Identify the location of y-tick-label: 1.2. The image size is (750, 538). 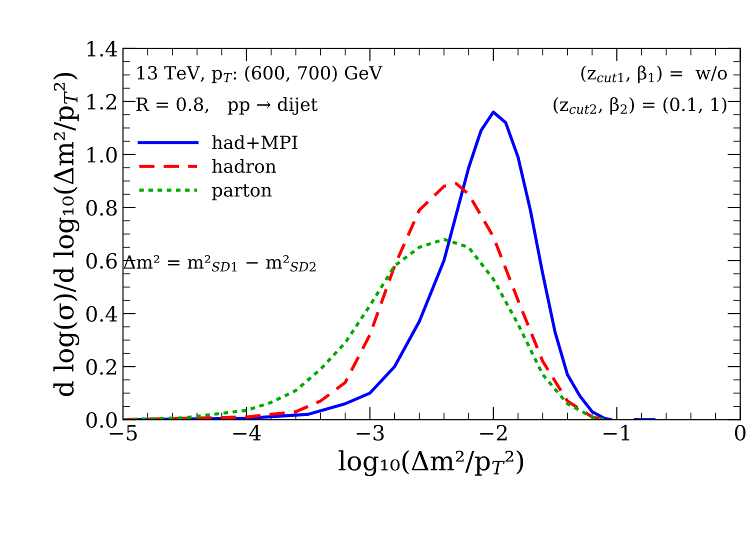
(102, 102).